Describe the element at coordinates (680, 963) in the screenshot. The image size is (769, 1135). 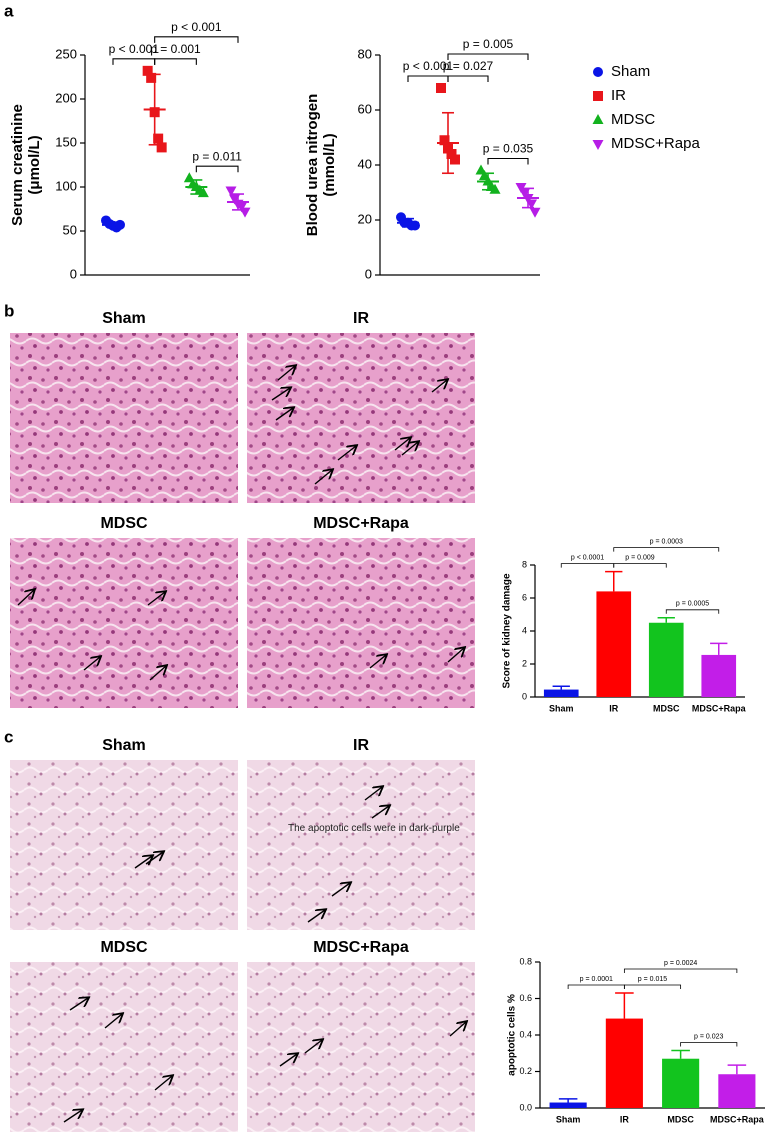
I see `p-value: p = 0.0024` at that location.